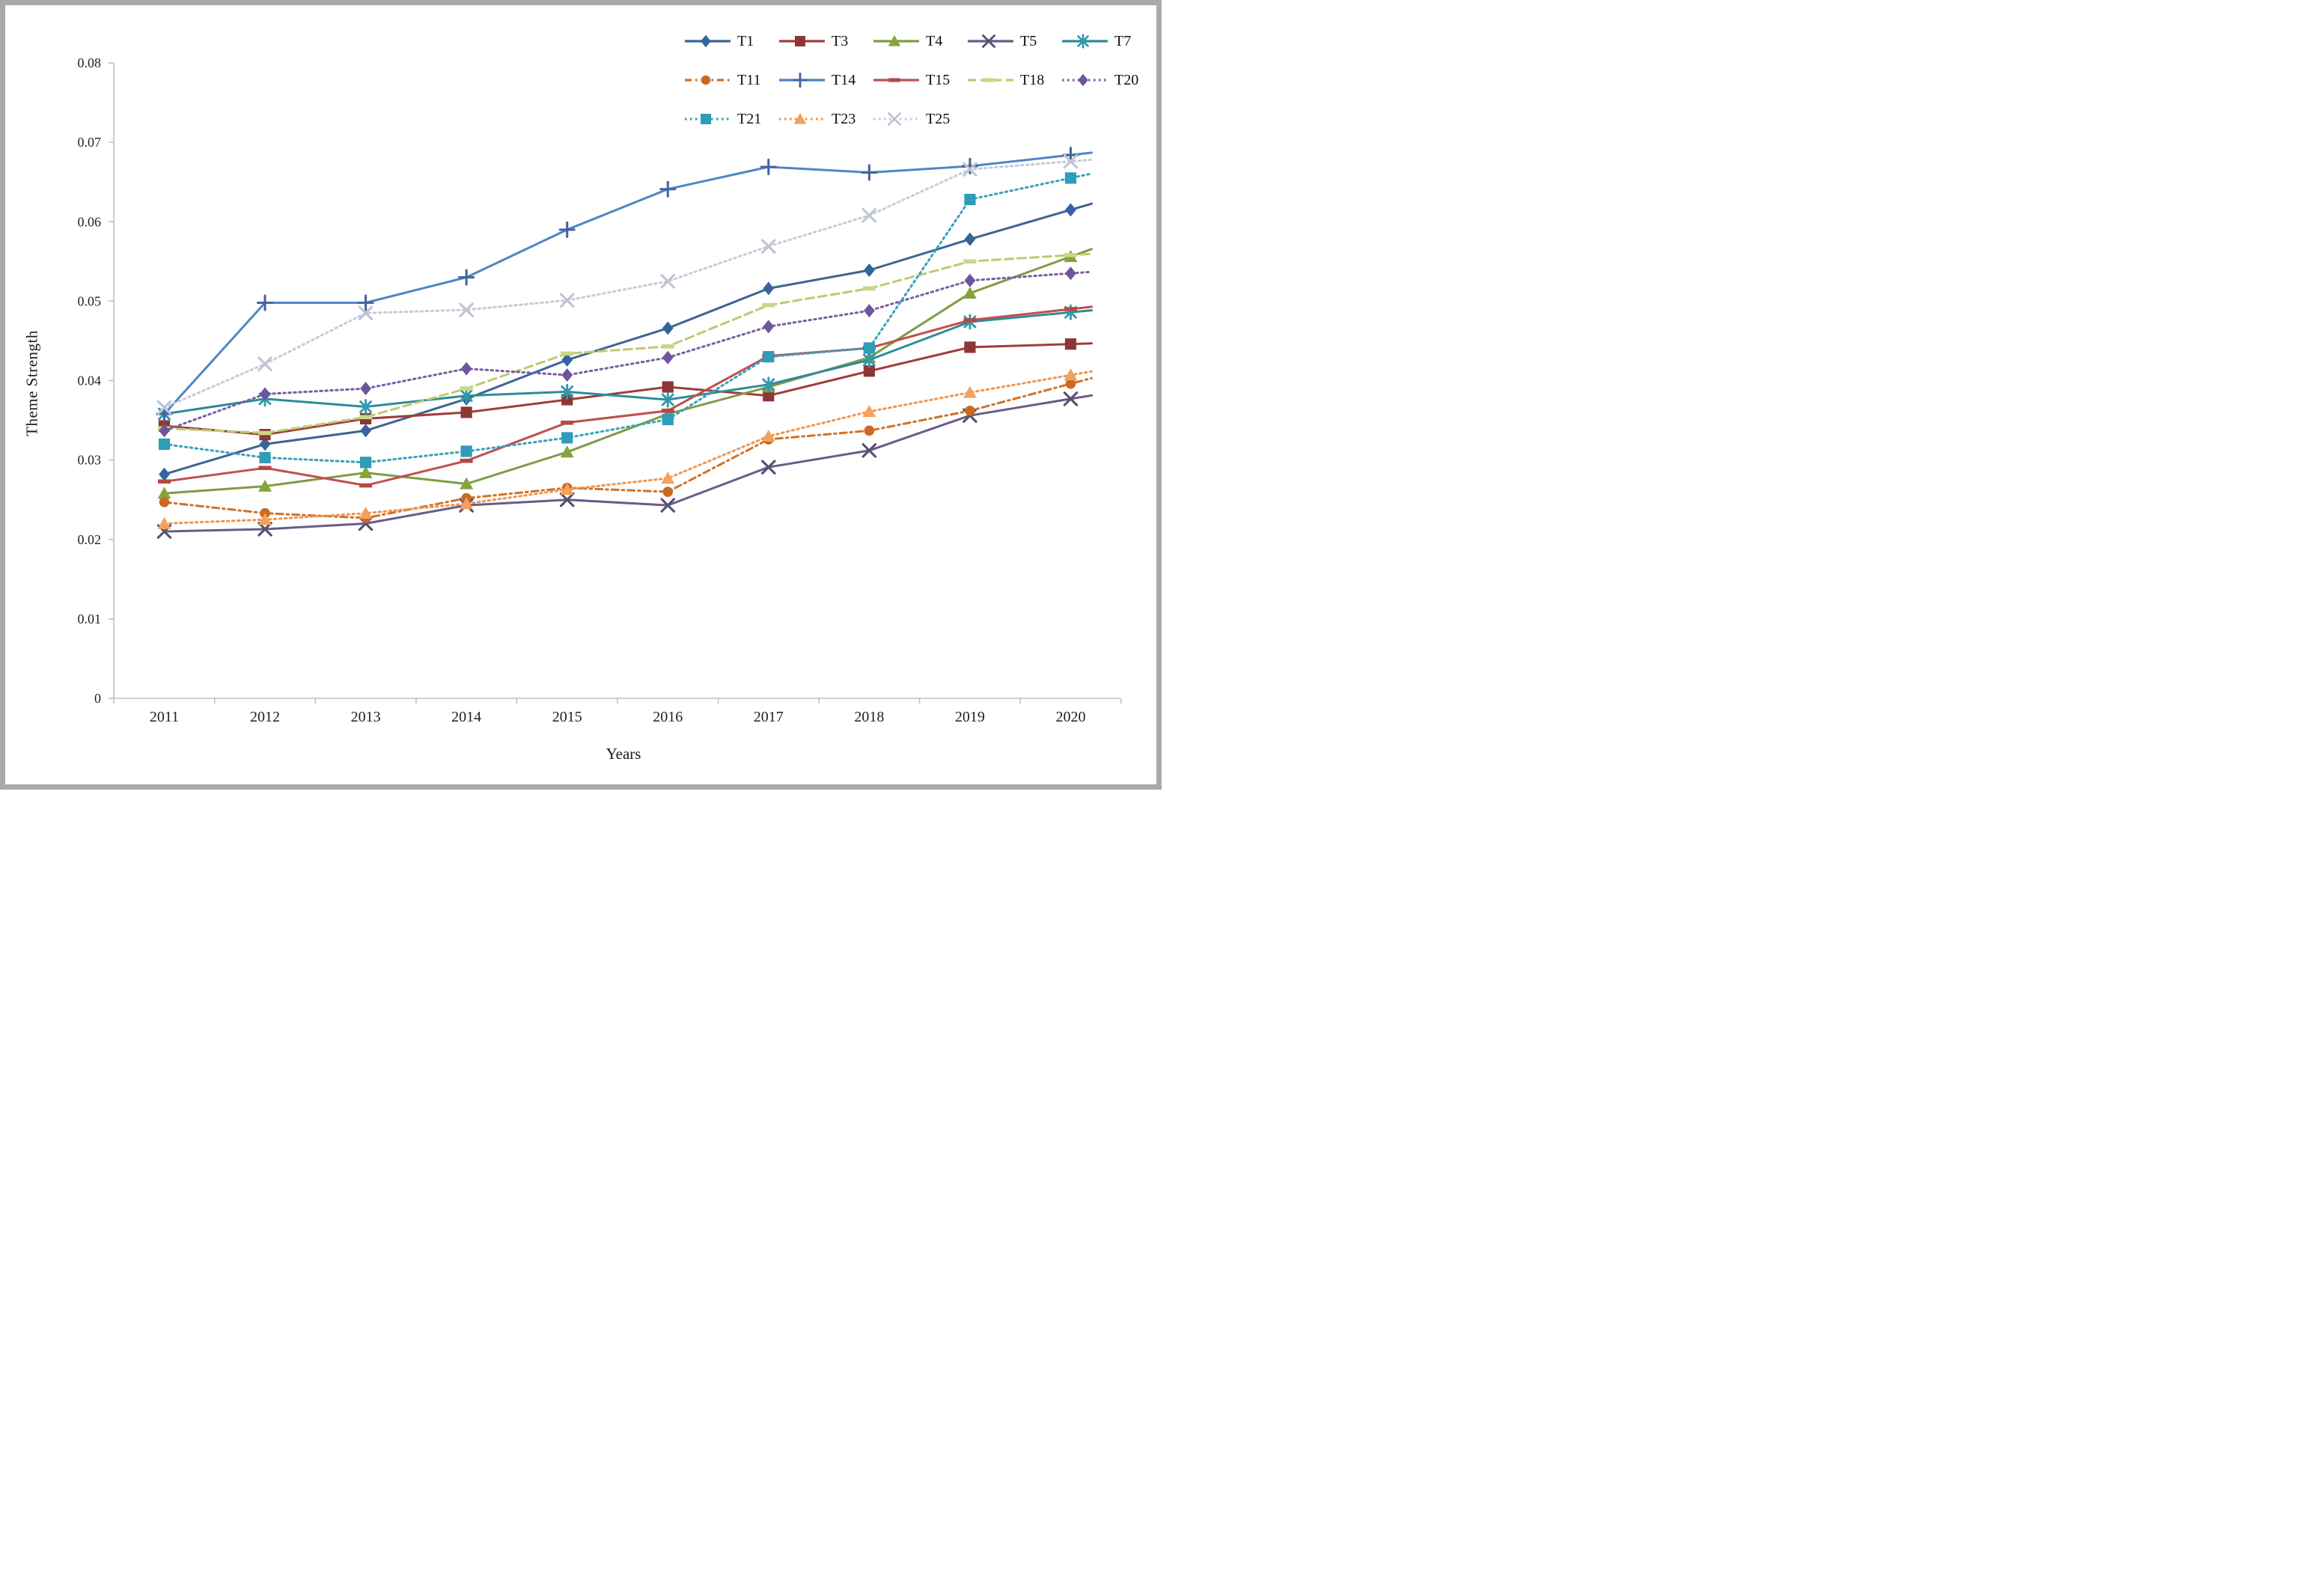 This screenshot has height=1580, width=2324. I want to click on legend-item-t4: T4, so click(920, 41).